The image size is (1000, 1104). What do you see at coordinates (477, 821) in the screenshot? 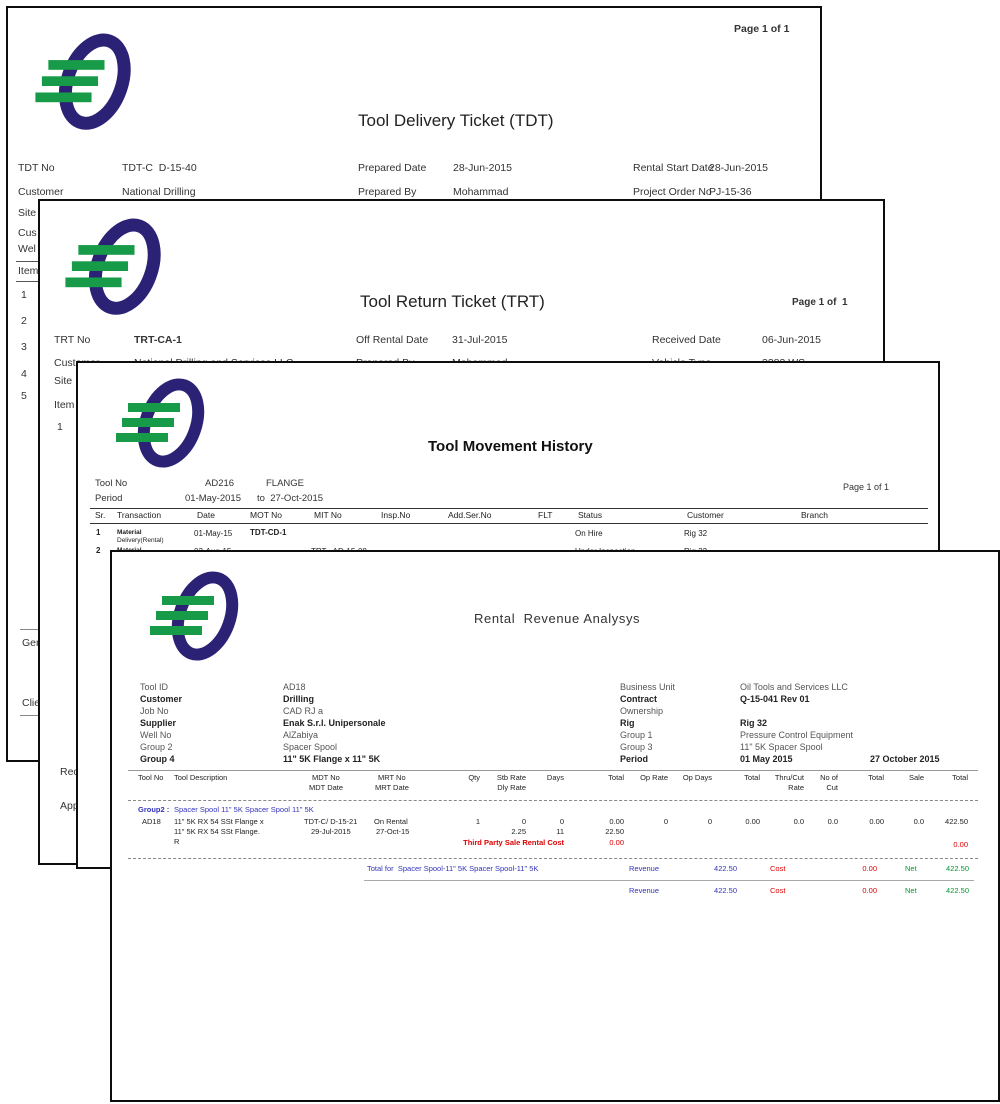
I see `cell-qty: 1` at bounding box center [477, 821].